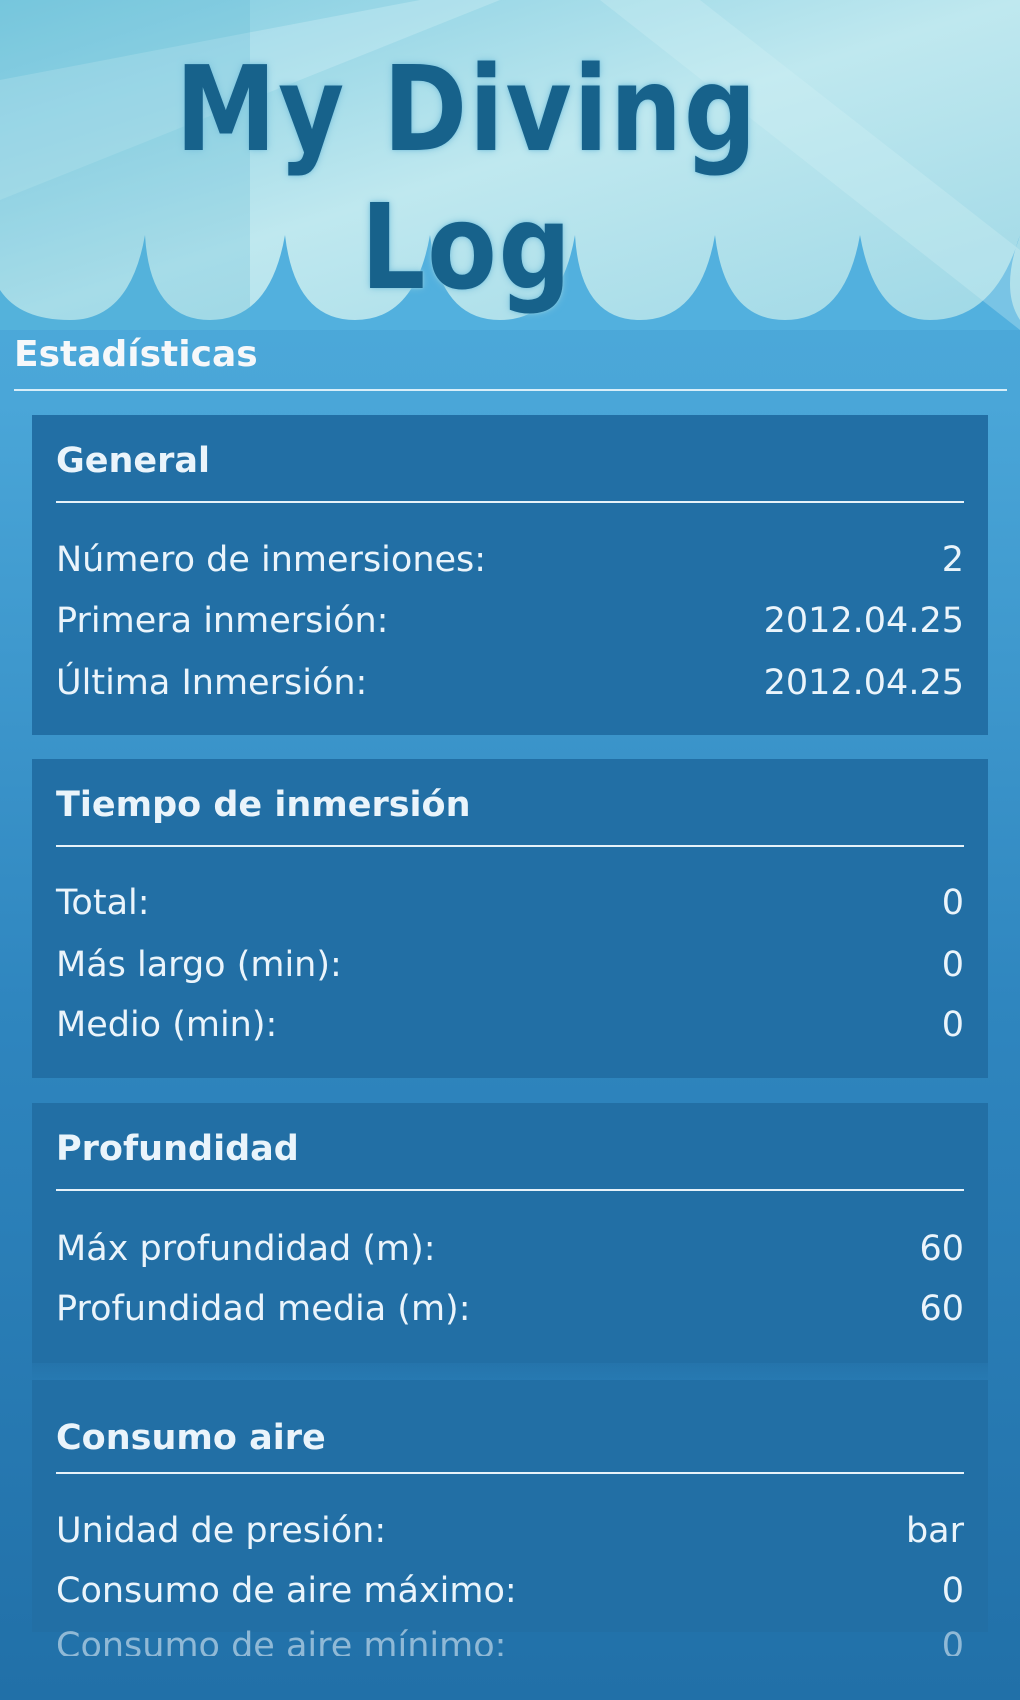 The height and width of the screenshot is (1700, 1020). I want to click on card-heading: Consumo aire, so click(191, 1438).